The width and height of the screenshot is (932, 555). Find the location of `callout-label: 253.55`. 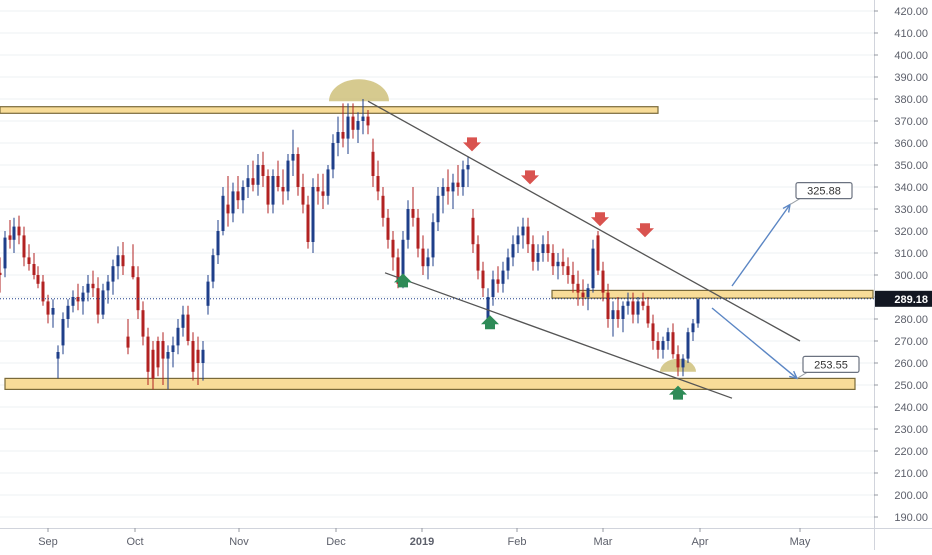

callout-label: 253.55 is located at coordinates (831, 365).